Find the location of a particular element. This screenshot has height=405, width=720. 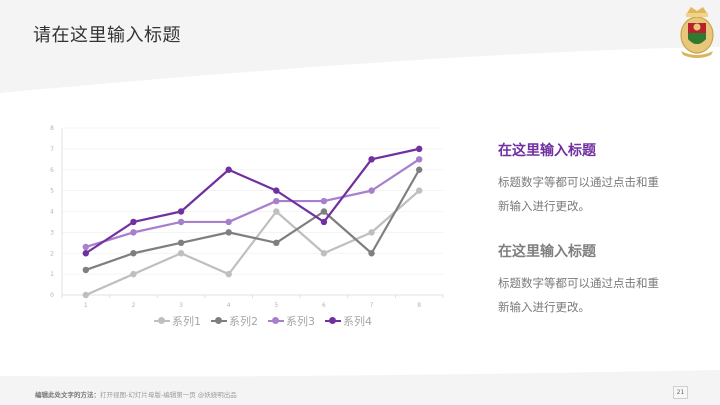

legend-item-series1: 系列1 is located at coordinates (177, 321).